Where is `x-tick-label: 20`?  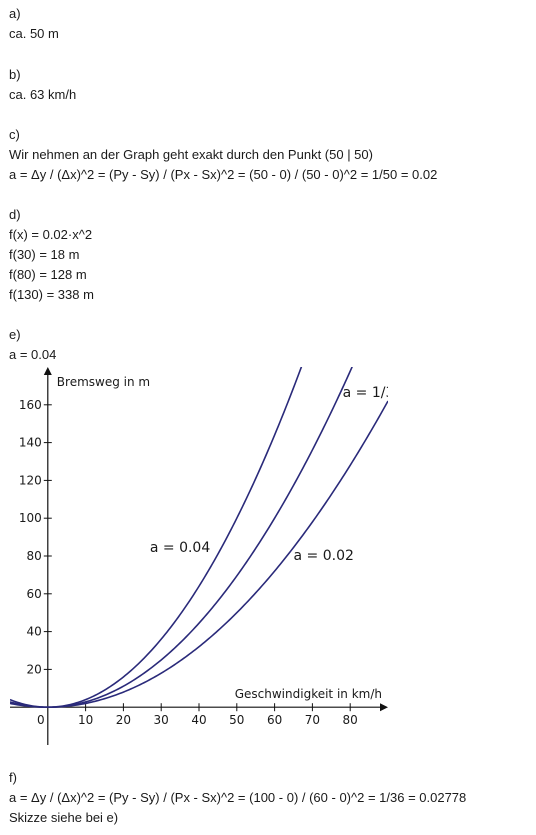 x-tick-label: 20 is located at coordinates (123, 720).